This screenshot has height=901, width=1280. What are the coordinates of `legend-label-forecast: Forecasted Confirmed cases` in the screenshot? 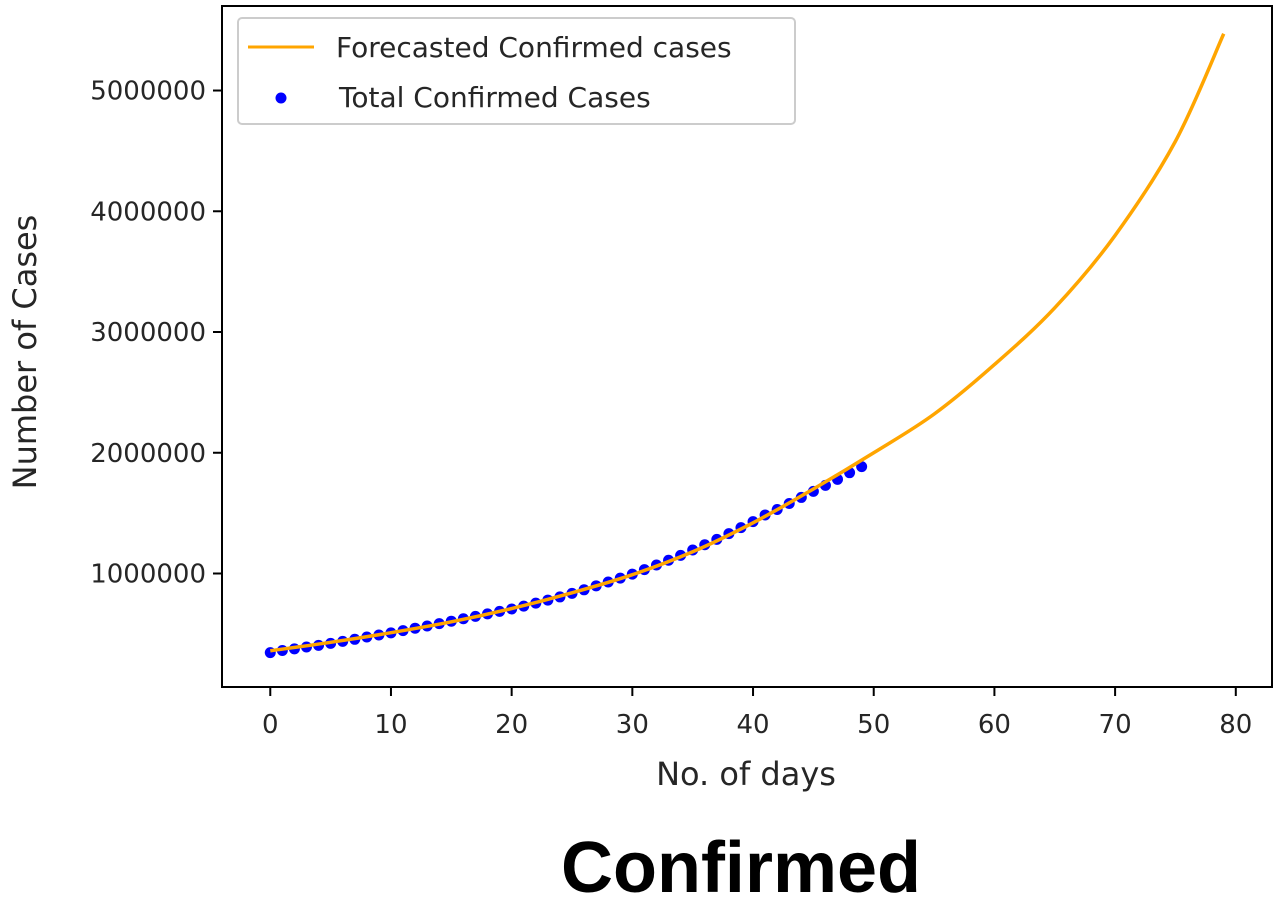 It's located at (534, 47).